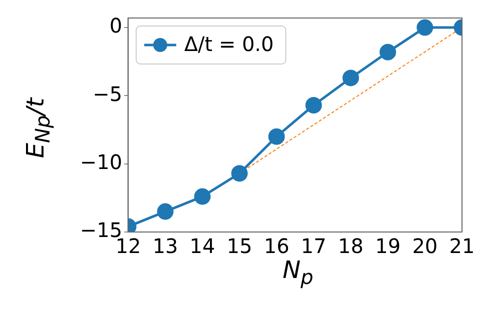 Image resolution: width=498 pixels, height=320 pixels. I want to click on x-tick-label: 14, so click(203, 246).